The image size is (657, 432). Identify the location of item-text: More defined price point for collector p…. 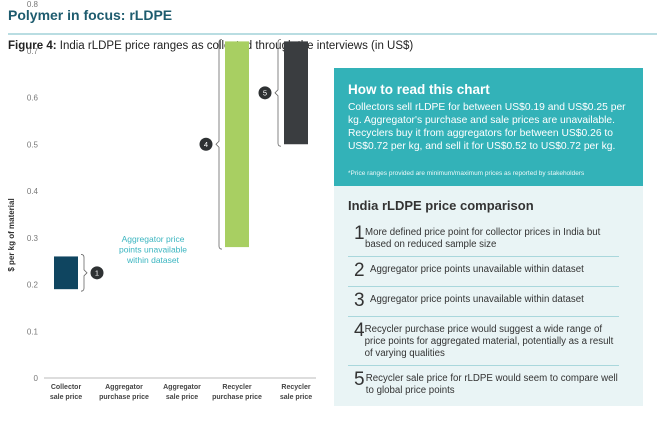
(483, 238).